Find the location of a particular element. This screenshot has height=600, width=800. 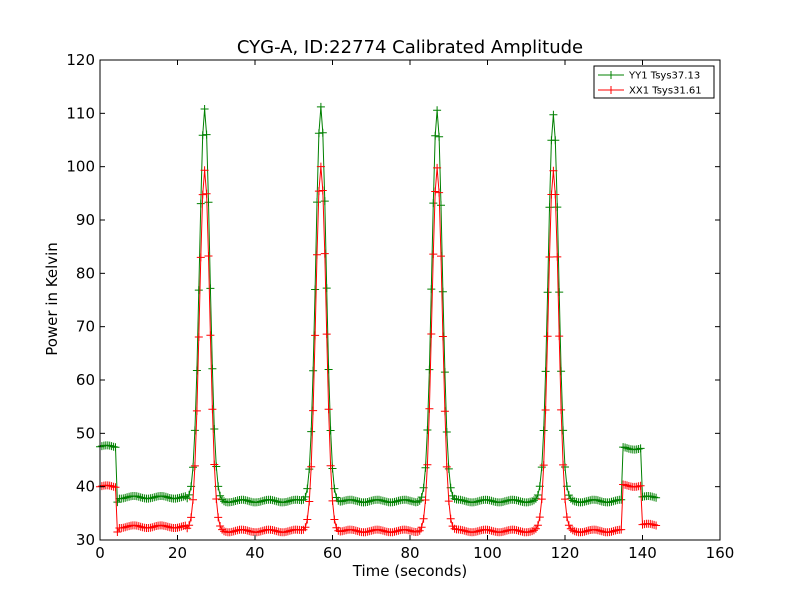

x-tick-label: 140 is located at coordinates (642, 553).